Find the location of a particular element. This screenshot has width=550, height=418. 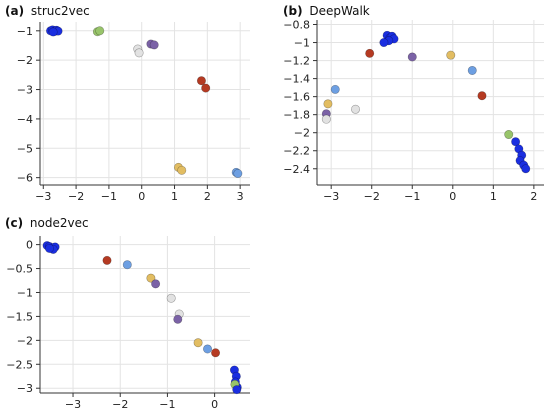

panel-b-x-tick-label: −2 is located at coordinates (372, 196).